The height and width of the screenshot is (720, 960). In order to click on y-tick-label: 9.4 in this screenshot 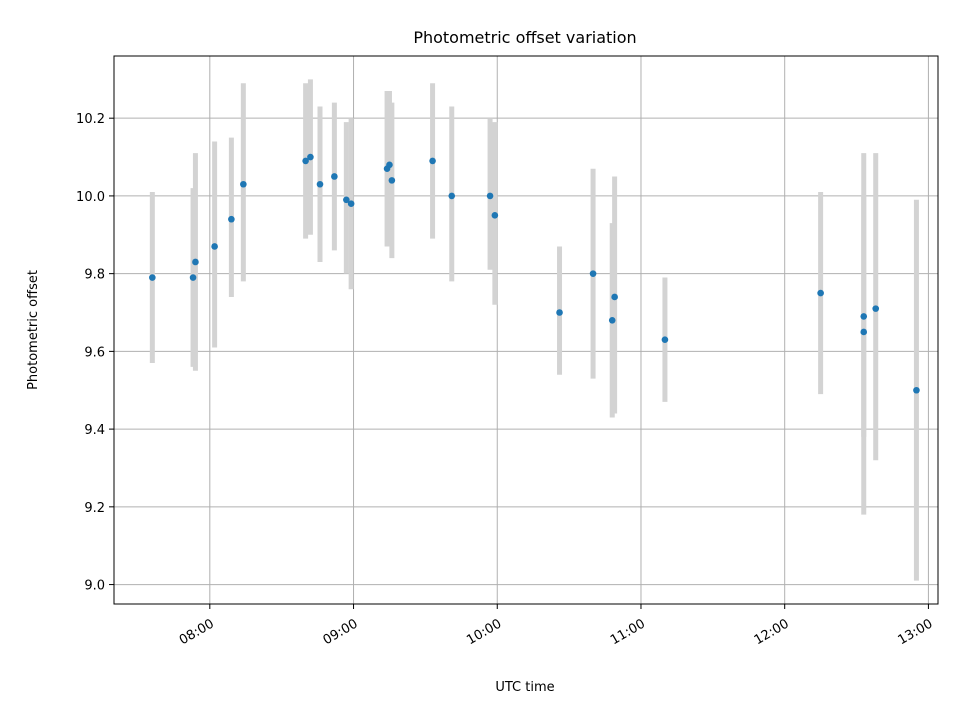, I will do `click(94, 430)`.